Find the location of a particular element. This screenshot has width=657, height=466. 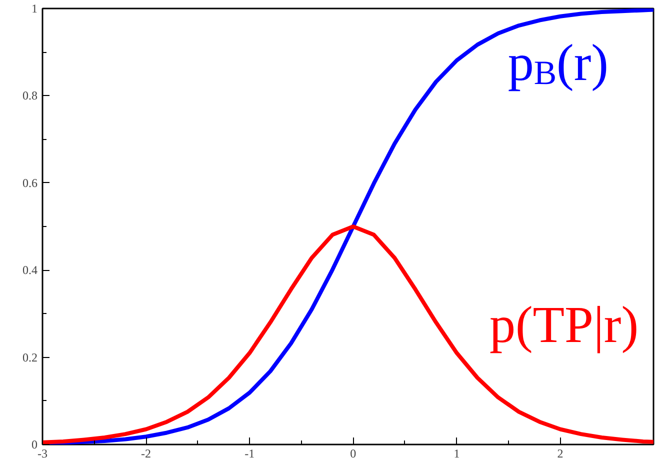

x-tick-label: 2 is located at coordinates (560, 453).